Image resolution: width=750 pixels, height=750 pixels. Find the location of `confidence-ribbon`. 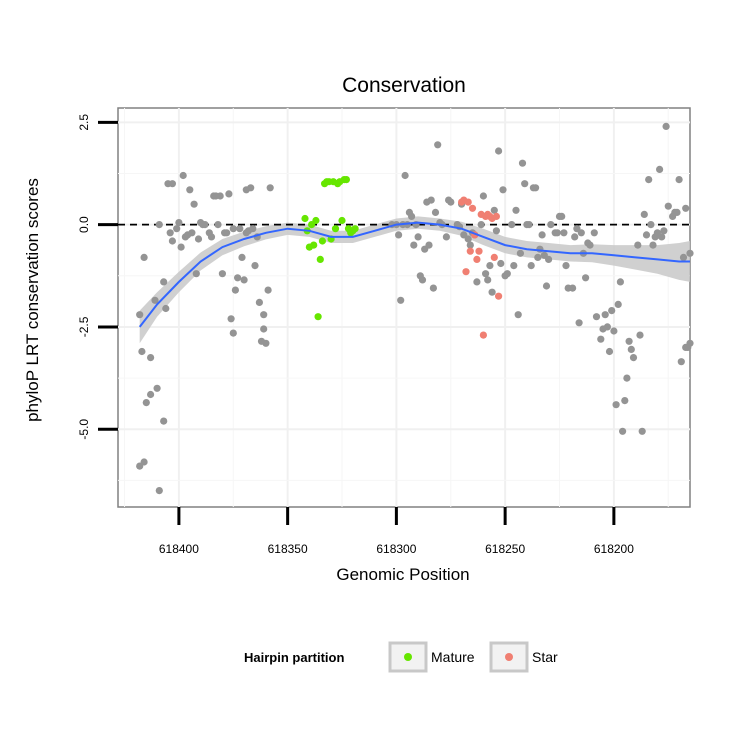

confidence-ribbon is located at coordinates (414, 280).